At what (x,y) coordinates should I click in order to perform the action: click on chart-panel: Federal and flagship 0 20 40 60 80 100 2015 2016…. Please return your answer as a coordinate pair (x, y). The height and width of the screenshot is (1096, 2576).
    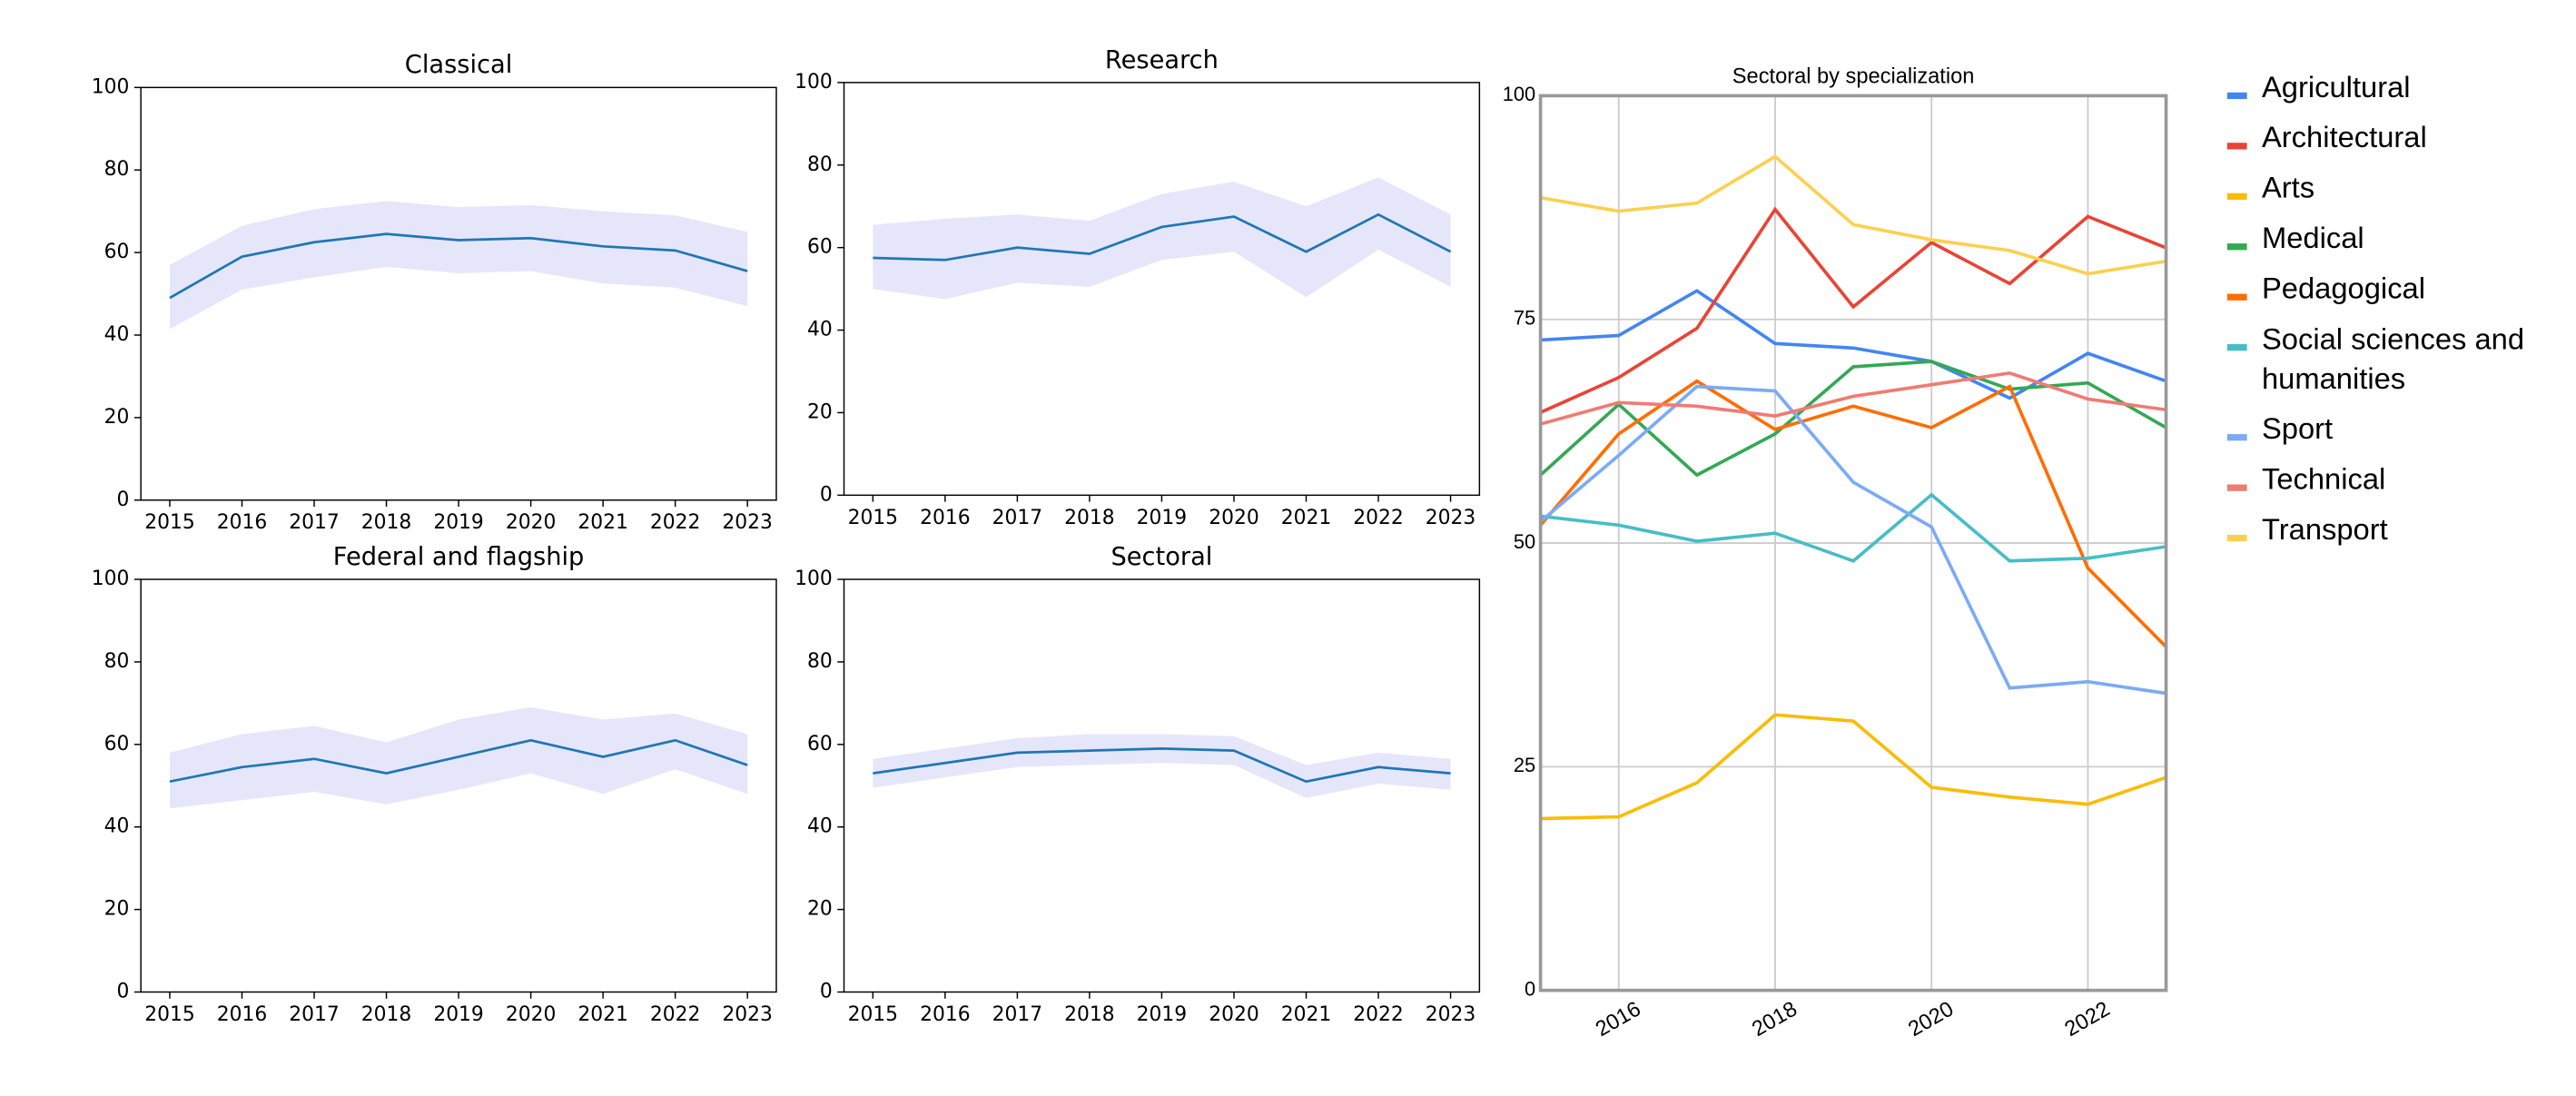
    Looking at the image, I should click on (434, 784).